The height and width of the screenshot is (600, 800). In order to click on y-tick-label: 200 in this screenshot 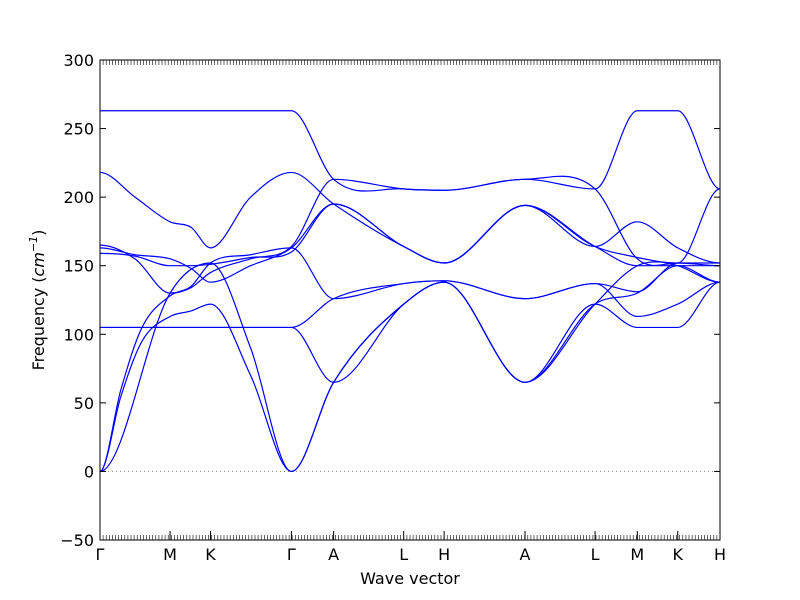, I will do `click(78, 197)`.